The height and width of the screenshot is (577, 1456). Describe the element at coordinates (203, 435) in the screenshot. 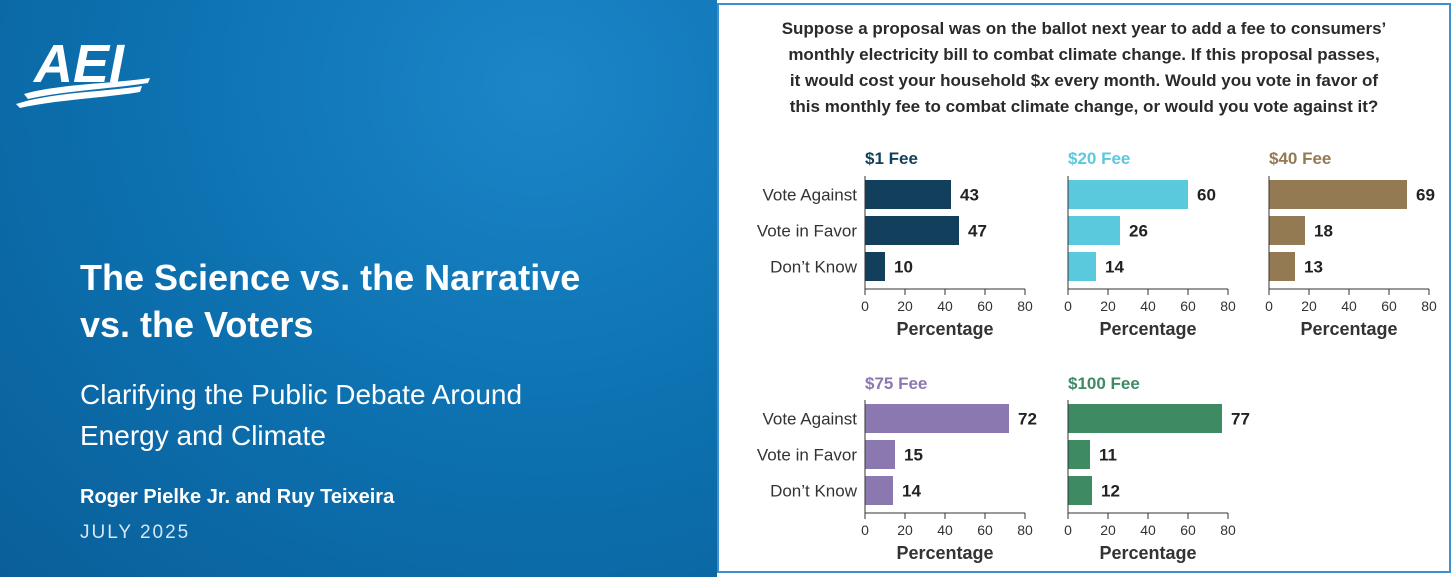

I see `report-subtitle-line-2: Energy and Climate` at that location.